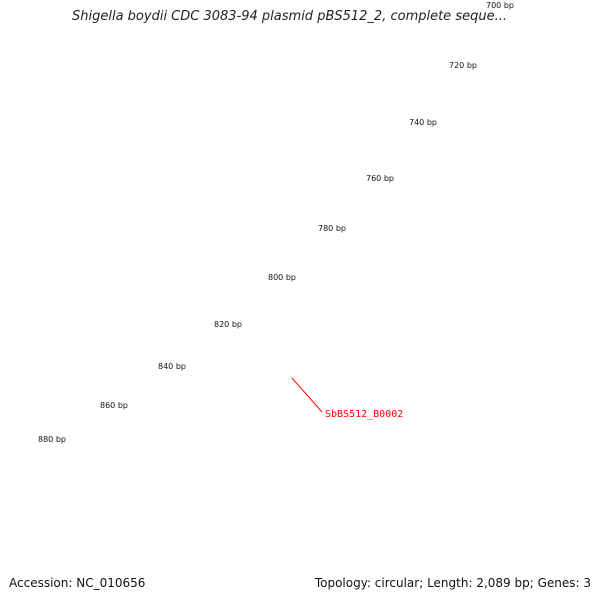  I want to click on tick-label: 720 bp, so click(463, 65).